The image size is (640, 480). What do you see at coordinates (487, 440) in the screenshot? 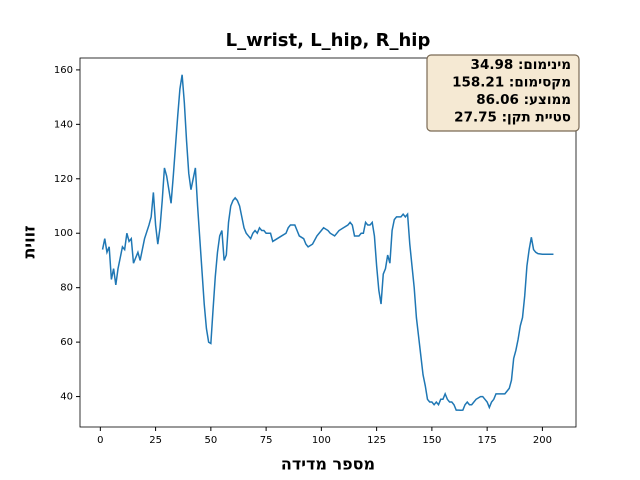
I see `x-tick-label: 175` at bounding box center [487, 440].